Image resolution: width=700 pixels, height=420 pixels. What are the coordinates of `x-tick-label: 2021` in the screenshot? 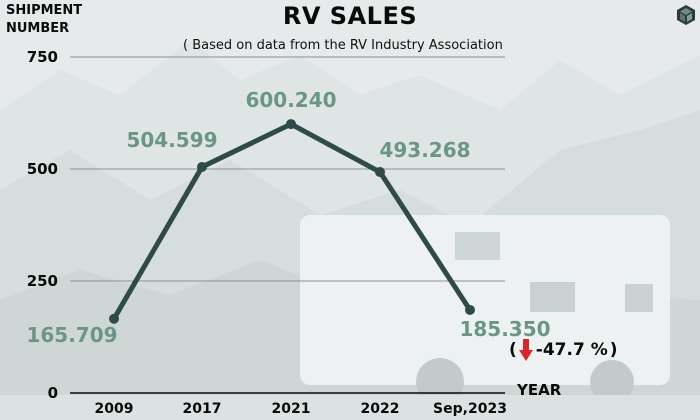 It's located at (291, 409).